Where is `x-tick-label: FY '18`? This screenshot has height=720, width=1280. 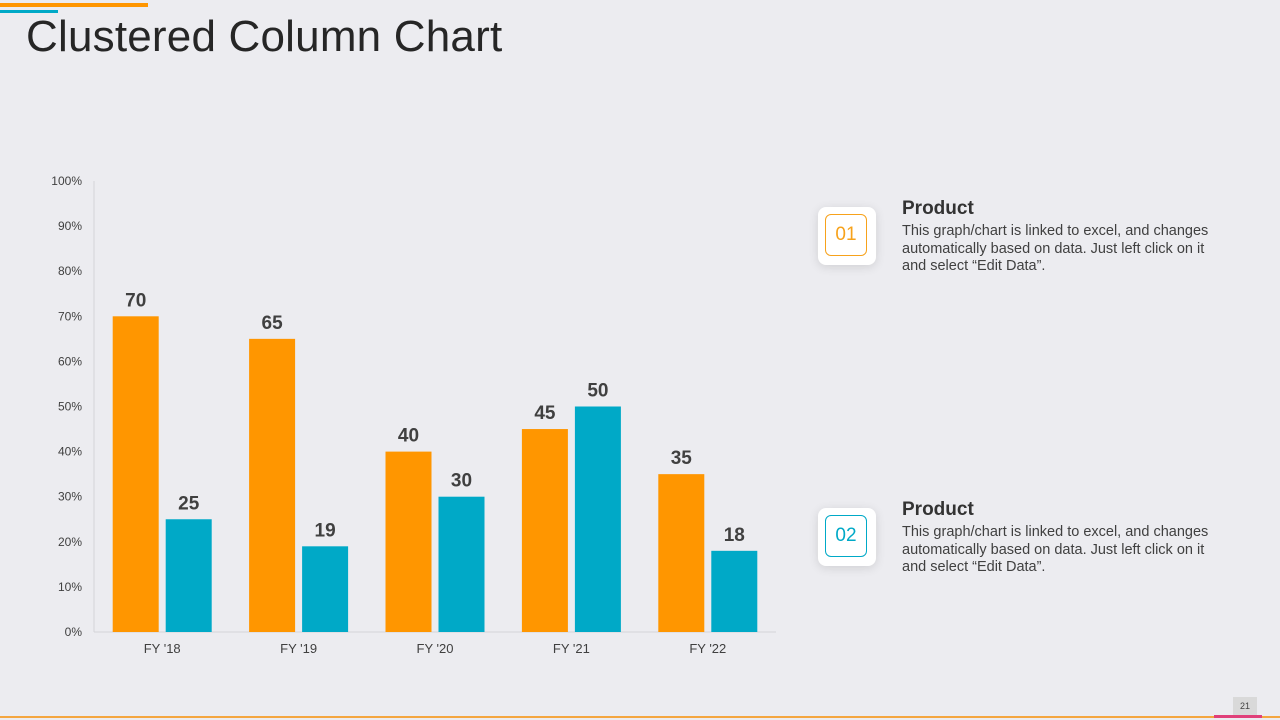 x-tick-label: FY '18 is located at coordinates (162, 648).